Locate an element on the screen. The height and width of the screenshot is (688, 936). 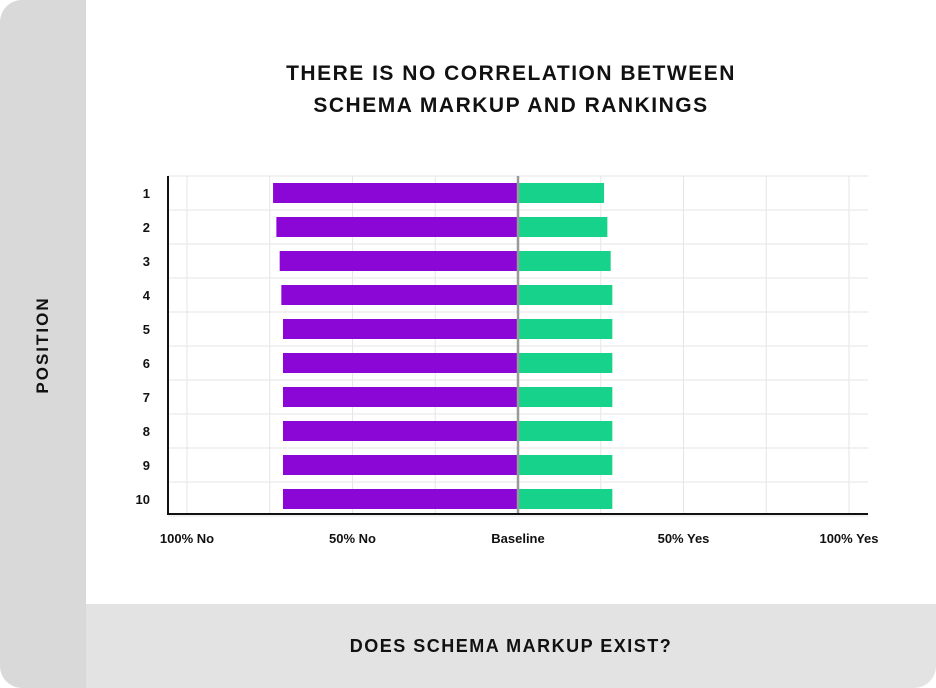
x-tick-label-2: Baseline is located at coordinates (517, 538).